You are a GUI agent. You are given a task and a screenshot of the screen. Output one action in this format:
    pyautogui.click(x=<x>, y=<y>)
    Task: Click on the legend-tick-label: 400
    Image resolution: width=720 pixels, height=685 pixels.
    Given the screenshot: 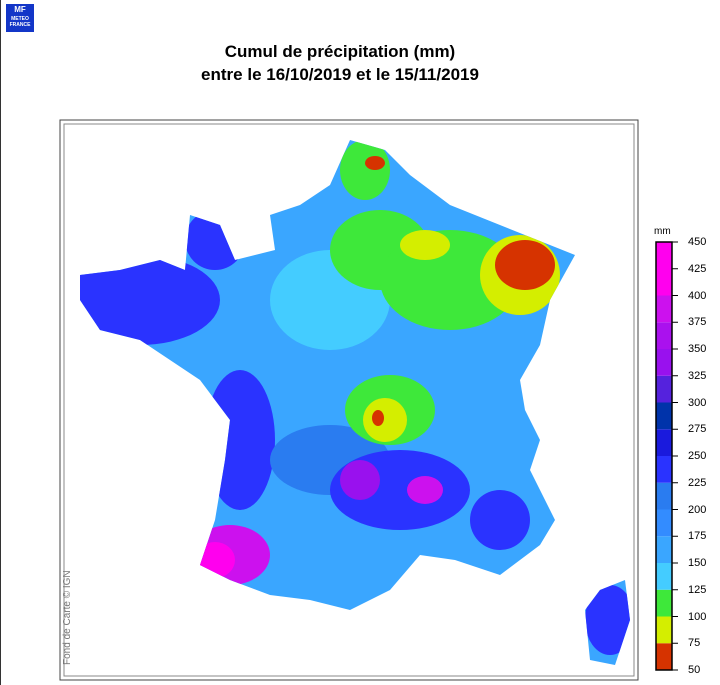 What is the action you would take?
    pyautogui.click(x=697, y=295)
    